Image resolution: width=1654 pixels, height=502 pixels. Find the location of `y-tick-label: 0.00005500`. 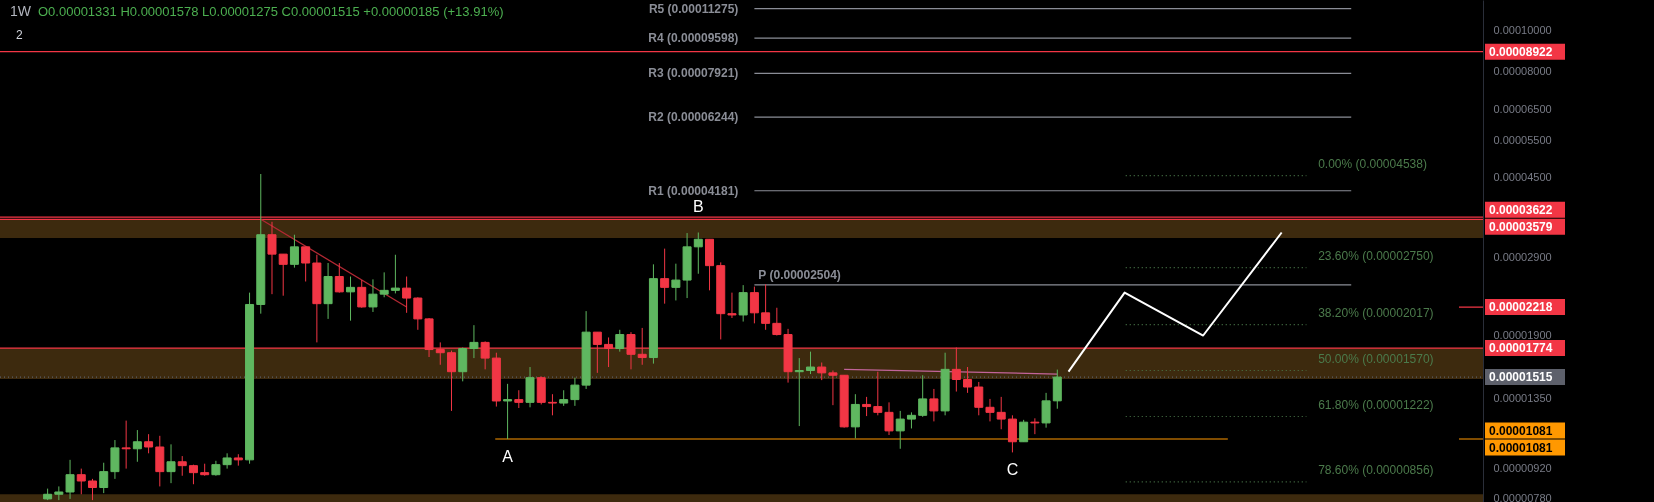

y-tick-label: 0.00005500 is located at coordinates (1522, 139).